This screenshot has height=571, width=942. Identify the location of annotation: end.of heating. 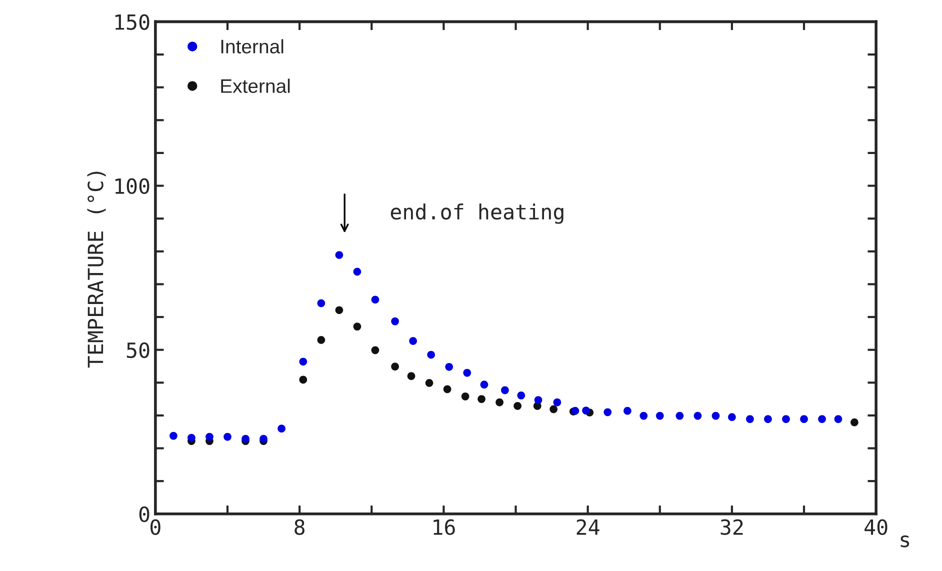
(477, 214).